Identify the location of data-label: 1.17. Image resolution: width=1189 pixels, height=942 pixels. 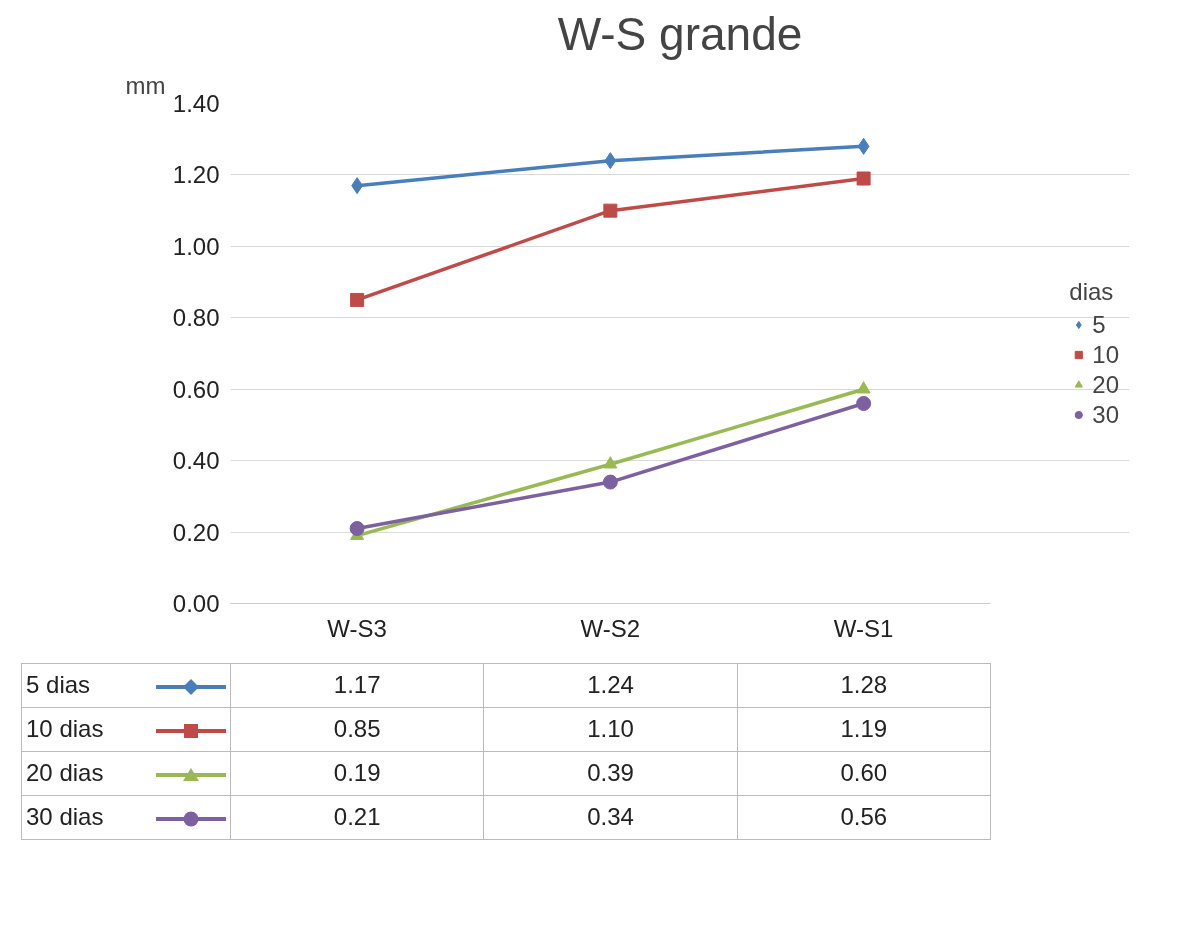
(357, 685).